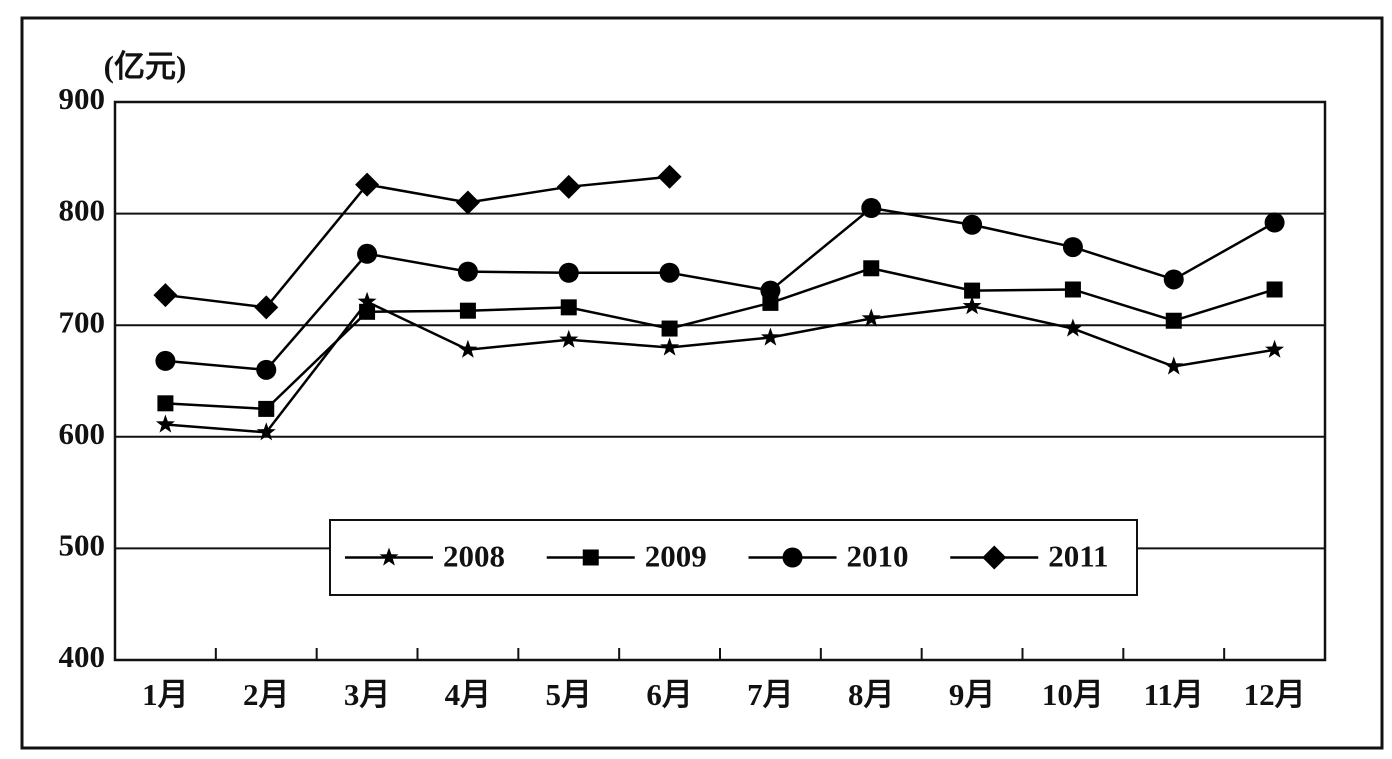 This screenshot has width=1392, height=759. Describe the element at coordinates (165, 694) in the screenshot. I see `x-tick-label: 1月` at that location.